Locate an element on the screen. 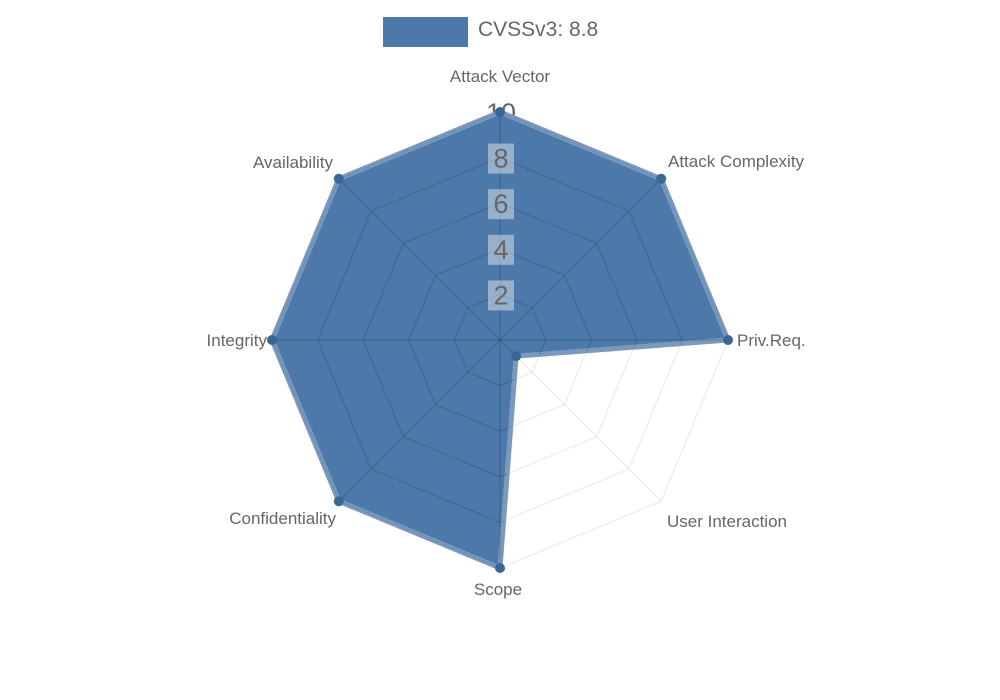 The height and width of the screenshot is (700, 1000). legend-swatch is located at coordinates (425, 32).